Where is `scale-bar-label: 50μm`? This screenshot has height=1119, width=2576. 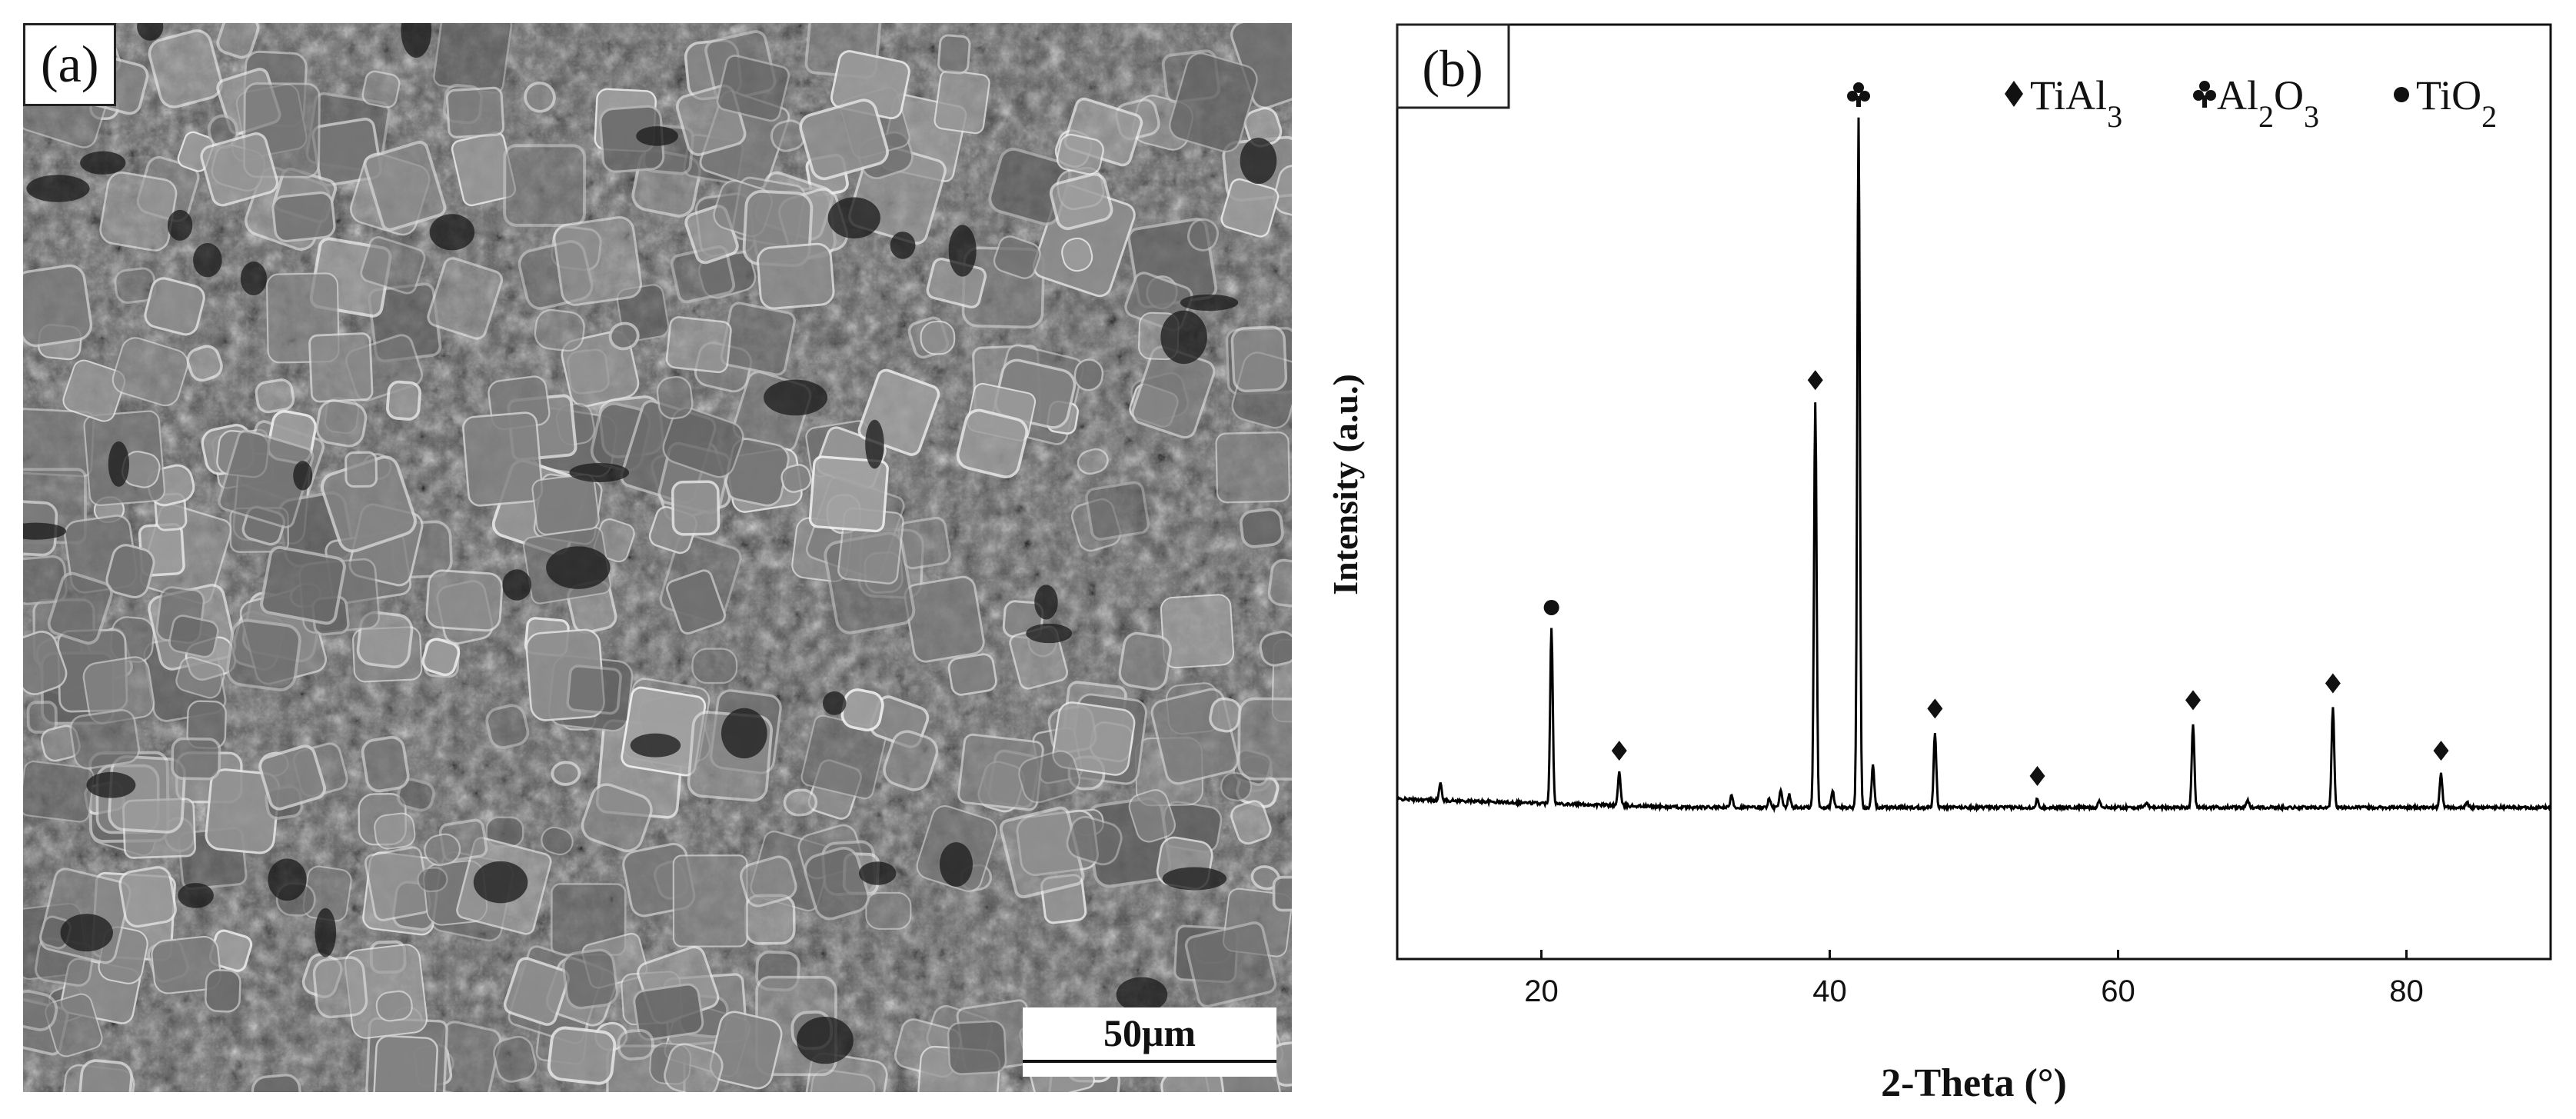
scale-bar-label: 50μm is located at coordinates (1149, 1032).